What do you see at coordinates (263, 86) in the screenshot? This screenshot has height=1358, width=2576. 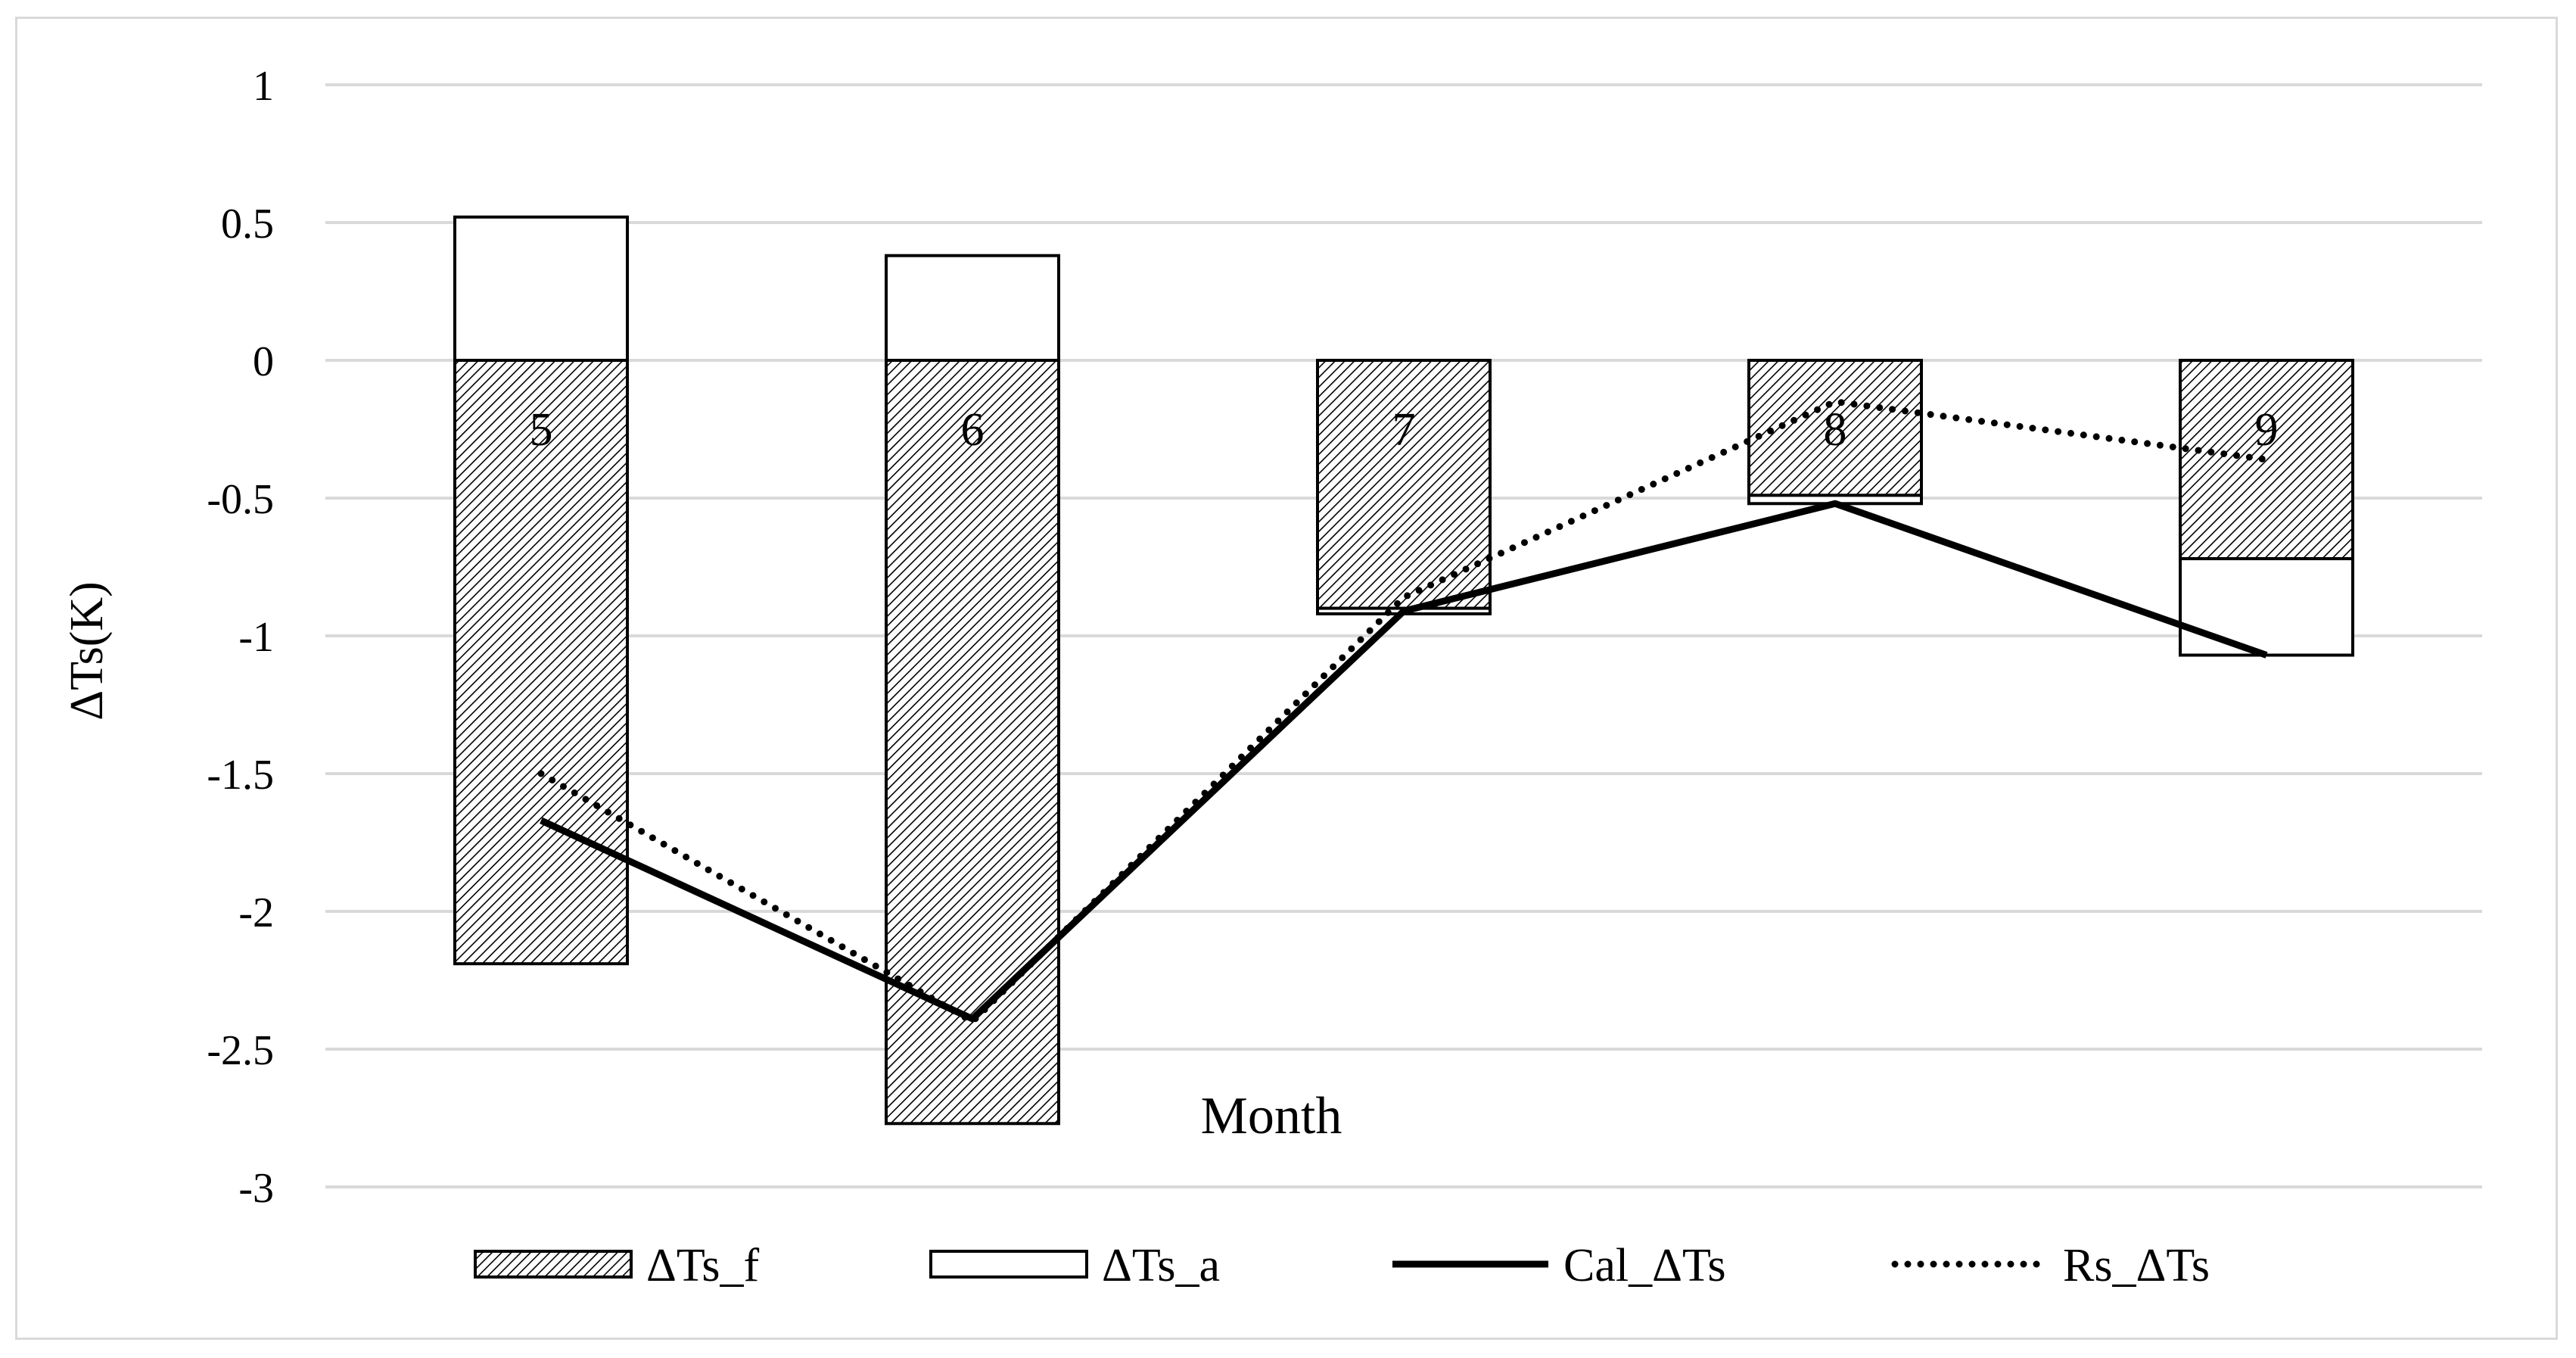 I see `y-tick-label: 1` at bounding box center [263, 86].